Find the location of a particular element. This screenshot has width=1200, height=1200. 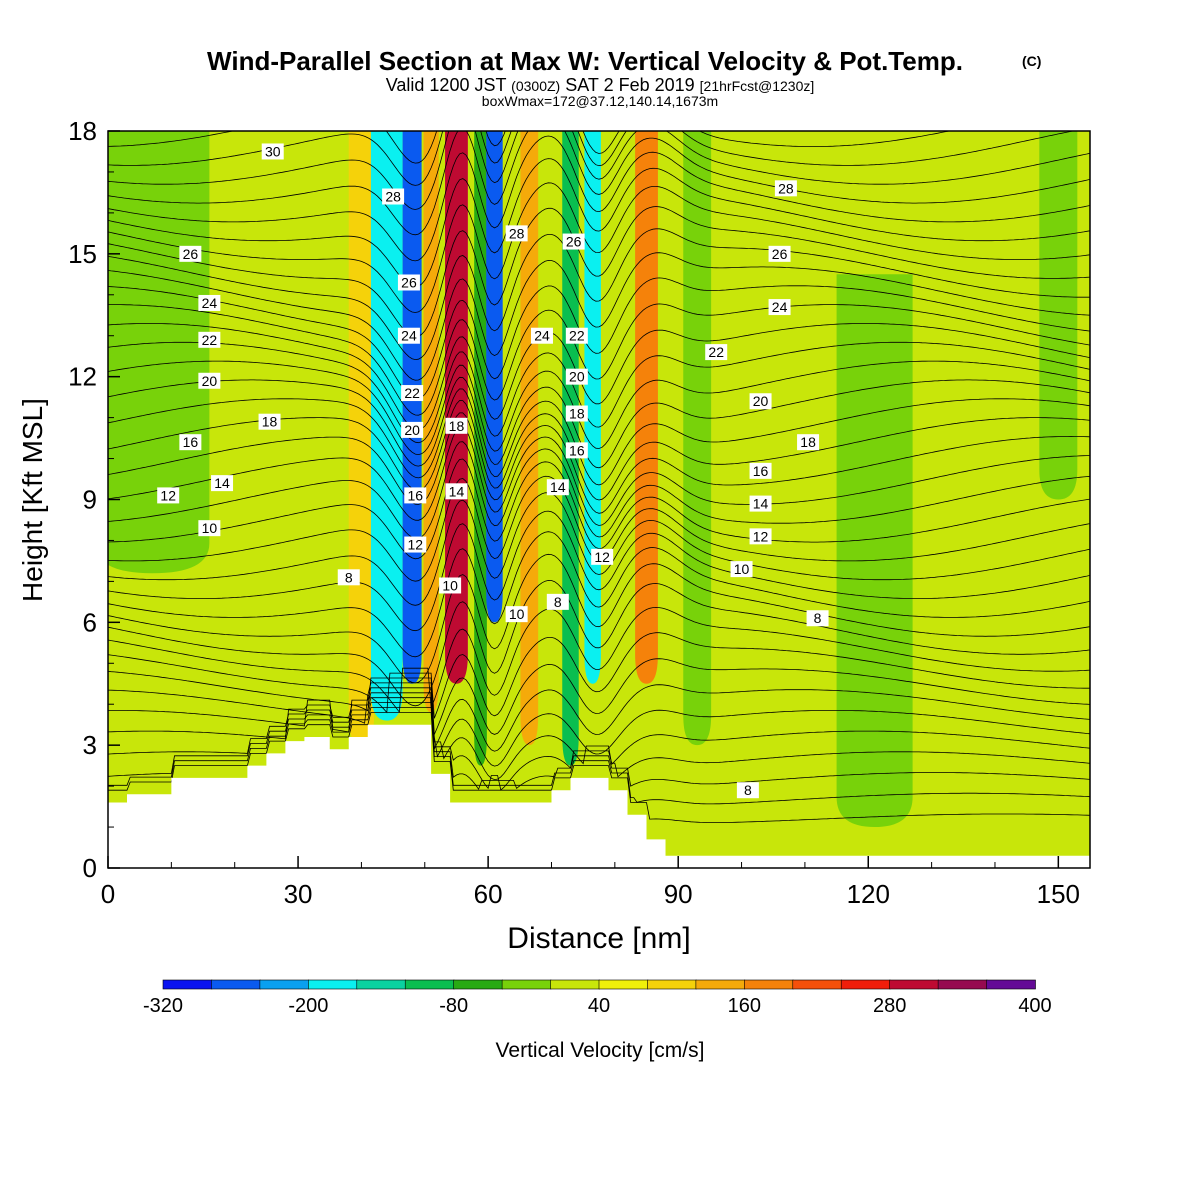

valid-utc: (0300Z) is located at coordinates (535, 86).